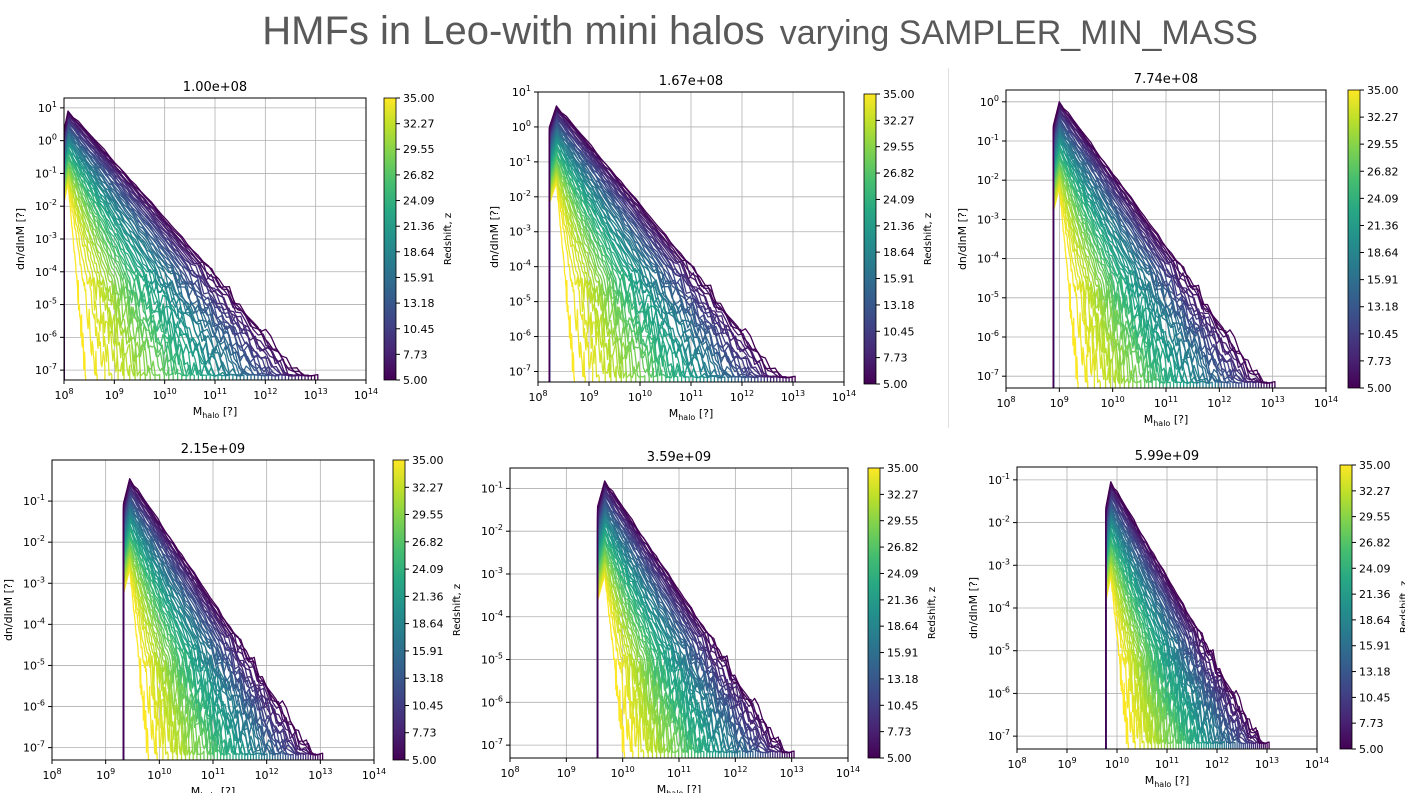 The width and height of the screenshot is (1405, 793). I want to click on x-tick-label: 10¹², so click(742, 396).